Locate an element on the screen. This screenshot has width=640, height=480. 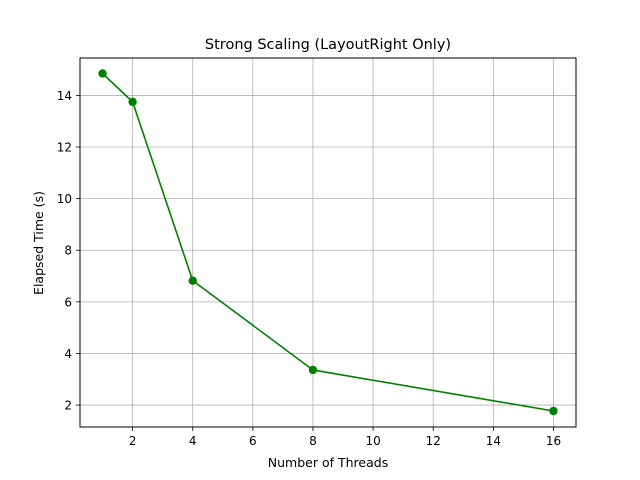
x-tick-label: 16 is located at coordinates (553, 441).